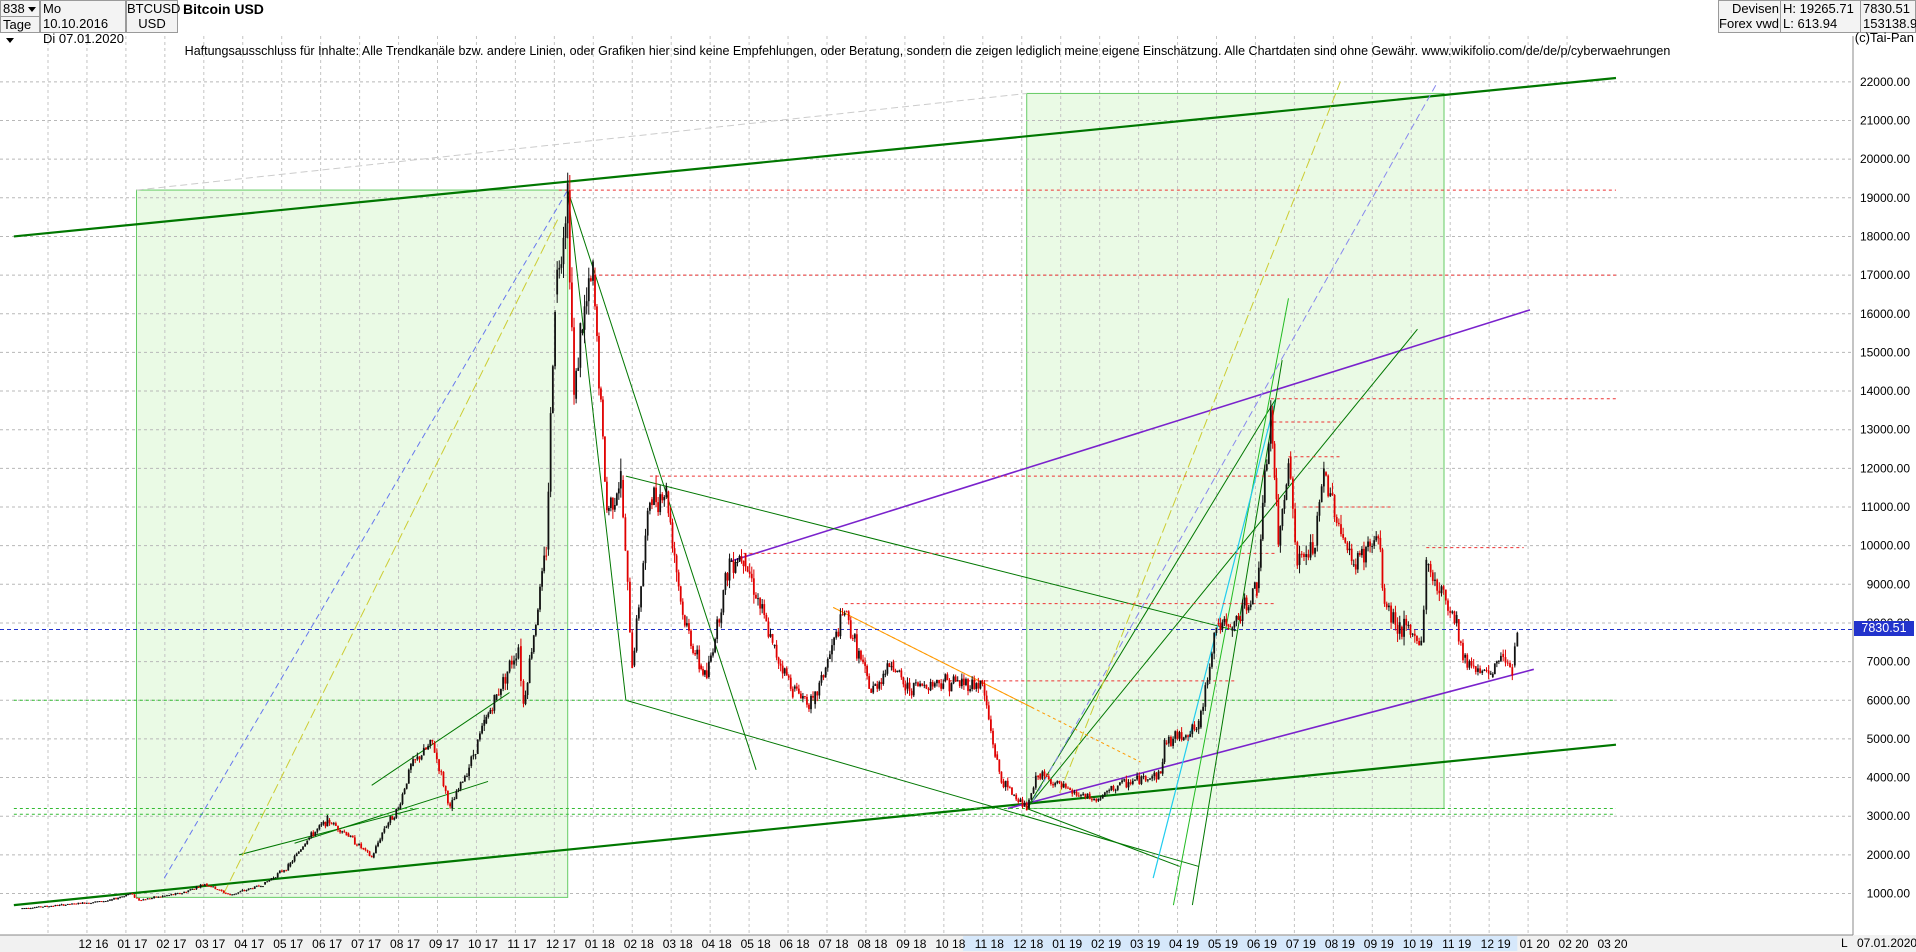  I want to click on purple-channel-top, so click(1130, 435).